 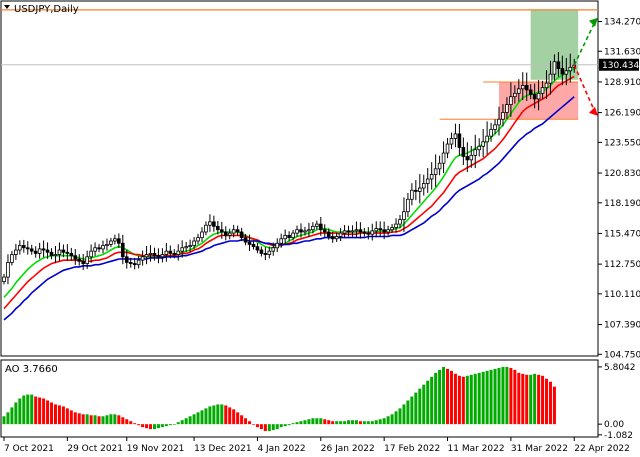 I want to click on price-tick-label: 112.750, so click(x=622, y=265).